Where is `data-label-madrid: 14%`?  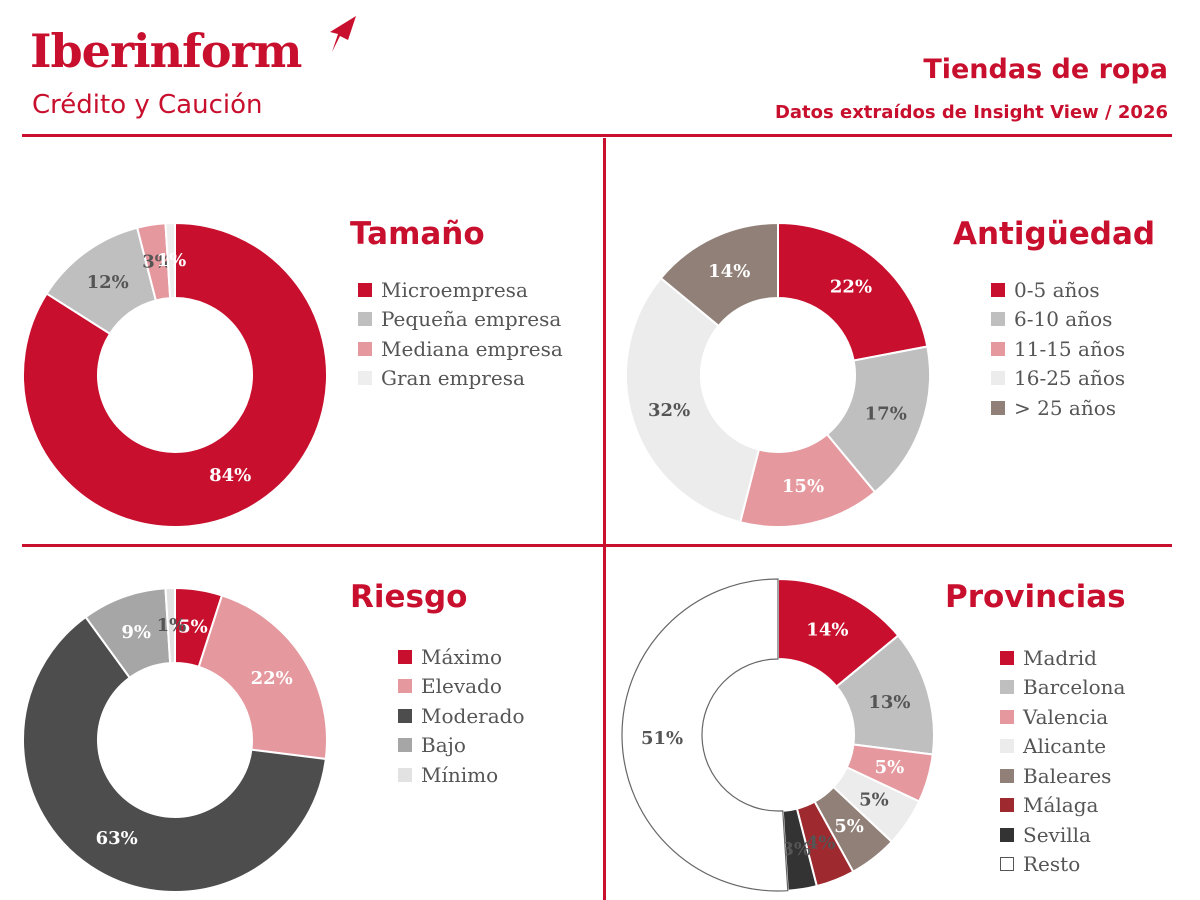
data-label-madrid: 14% is located at coordinates (827, 630).